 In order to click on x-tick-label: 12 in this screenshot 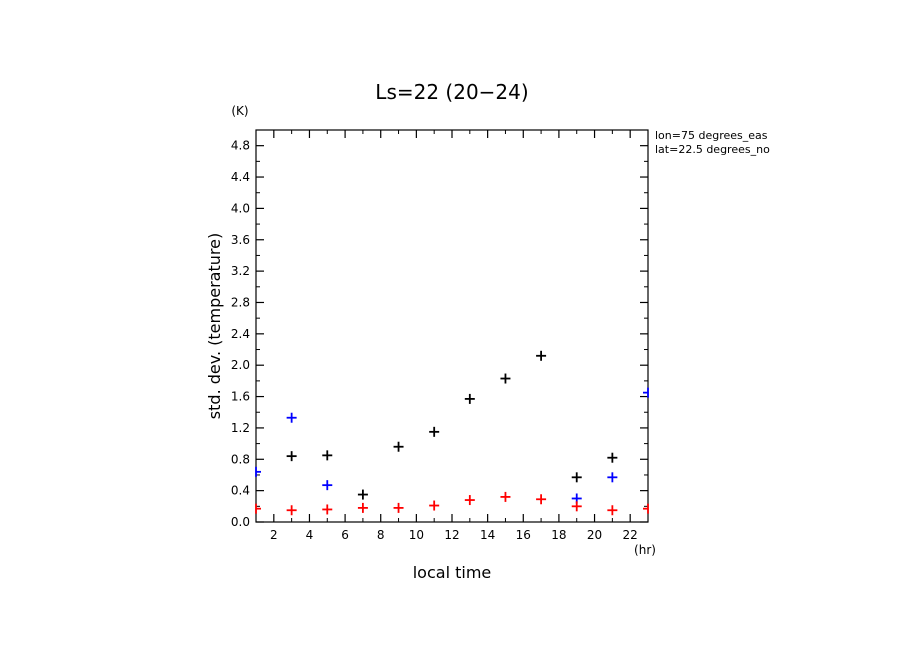, I will do `click(451, 535)`.